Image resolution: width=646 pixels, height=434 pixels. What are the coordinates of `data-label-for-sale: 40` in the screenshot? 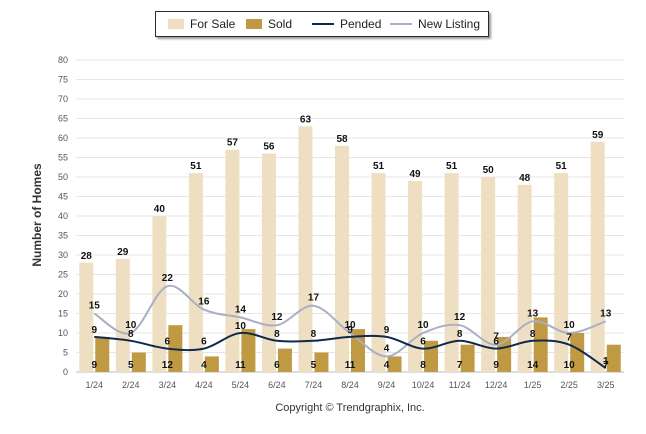 It's located at (160, 209).